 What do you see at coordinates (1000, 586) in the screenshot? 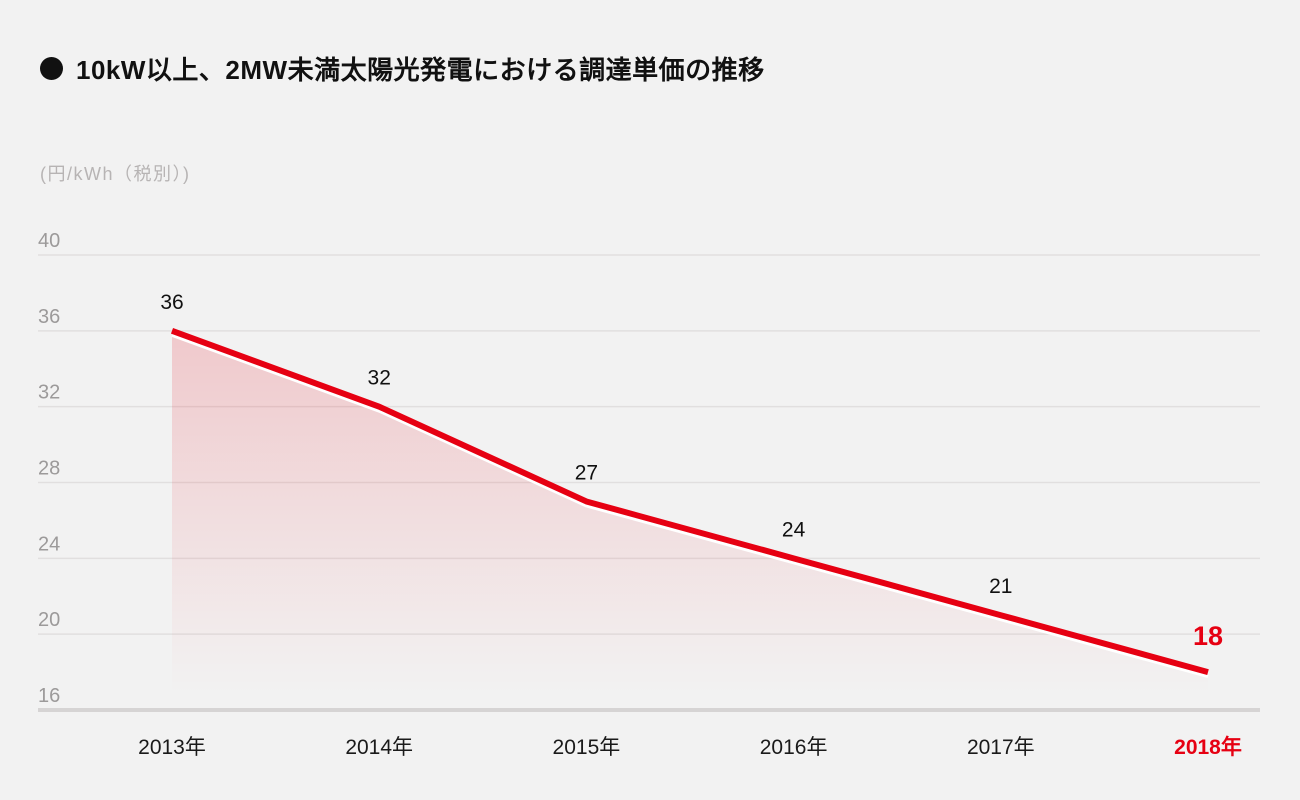
I see `value-label-2017年: 21` at bounding box center [1000, 586].